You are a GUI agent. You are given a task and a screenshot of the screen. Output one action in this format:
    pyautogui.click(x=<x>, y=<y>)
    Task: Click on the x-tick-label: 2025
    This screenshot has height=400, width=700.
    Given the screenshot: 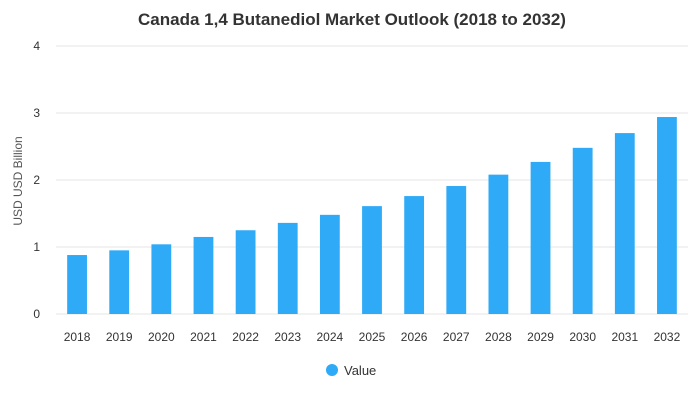 What is the action you would take?
    pyautogui.click(x=372, y=337)
    